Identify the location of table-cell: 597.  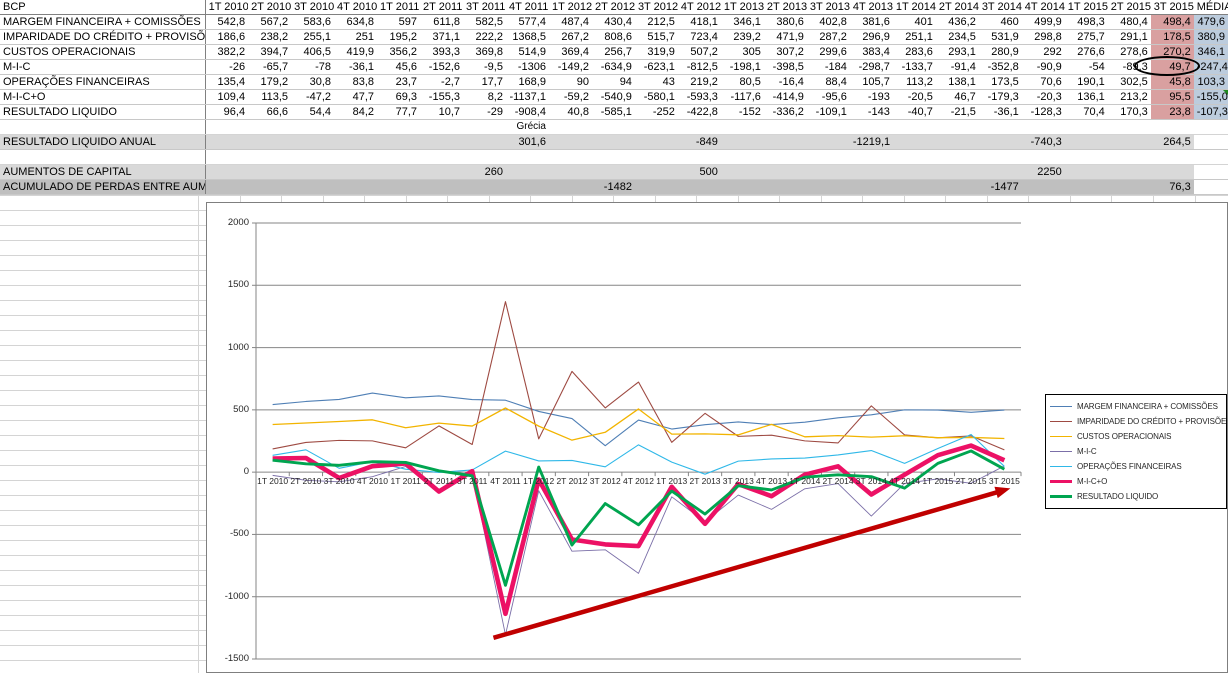
(399, 22).